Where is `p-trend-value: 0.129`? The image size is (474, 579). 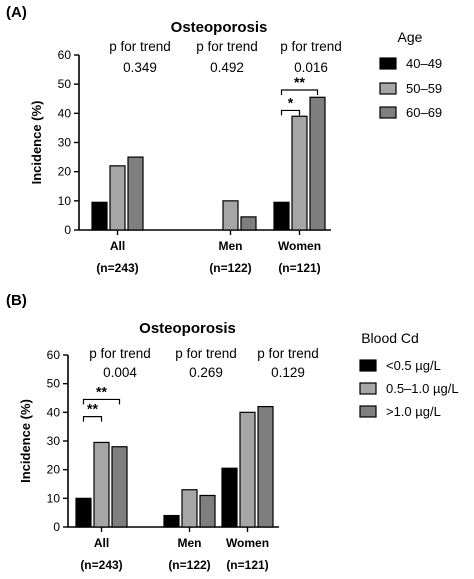
p-trend-value: 0.129 is located at coordinates (288, 372).